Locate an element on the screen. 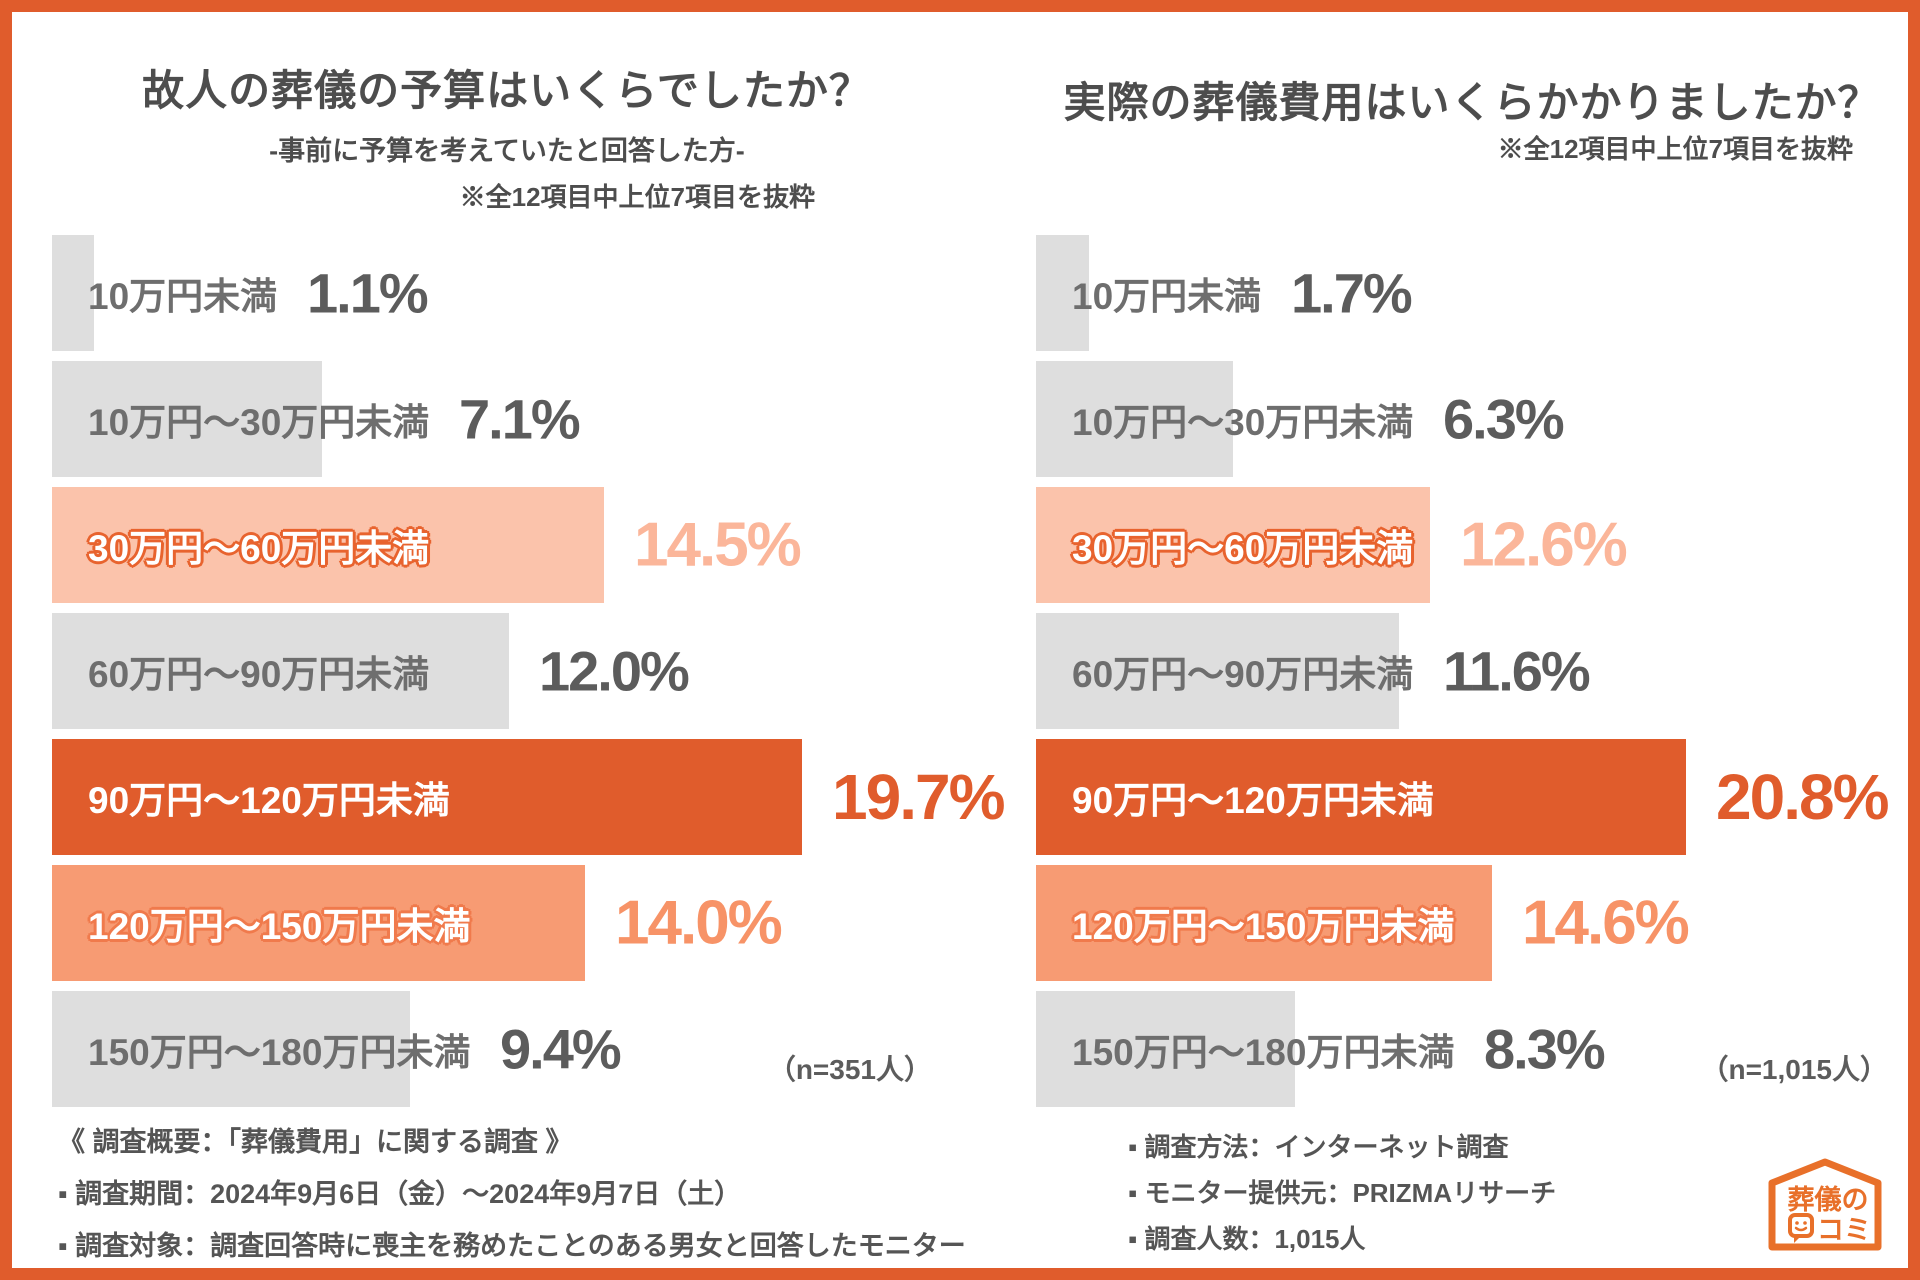 This screenshot has width=1920, height=1280. bar-row: 150万円〜180万円未満 9.4% is located at coordinates (507, 1049).